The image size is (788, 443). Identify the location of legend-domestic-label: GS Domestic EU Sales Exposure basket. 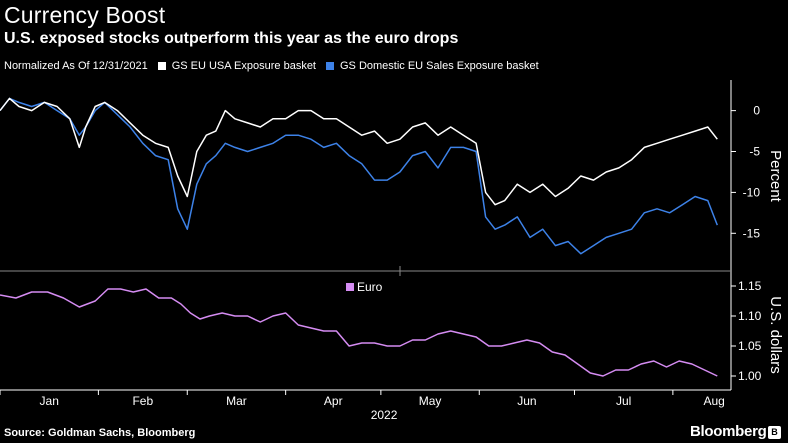
(439, 66).